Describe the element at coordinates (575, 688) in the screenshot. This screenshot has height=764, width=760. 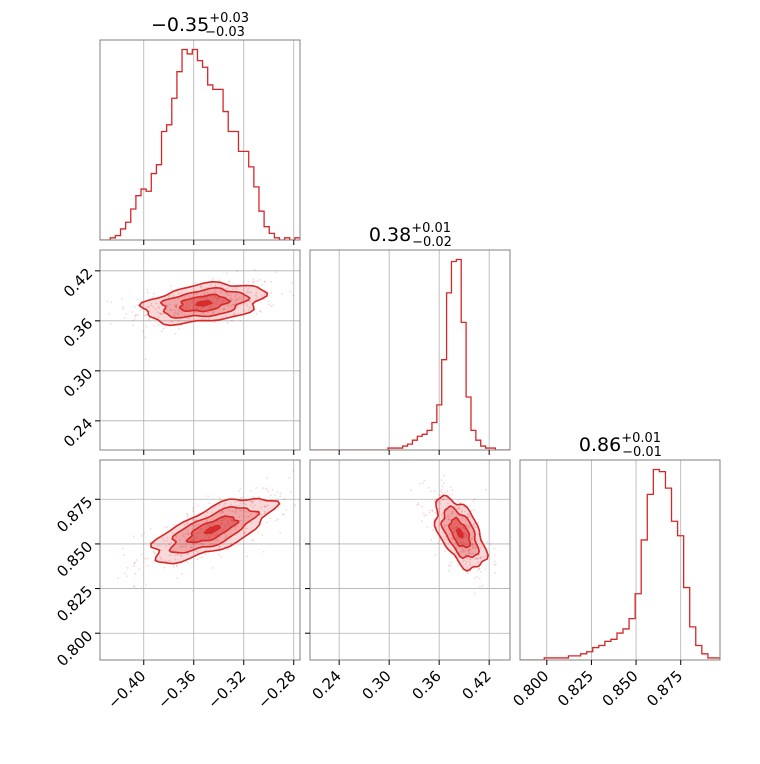
I see `panel-2-2-xtick-label-1: 0.825` at that location.